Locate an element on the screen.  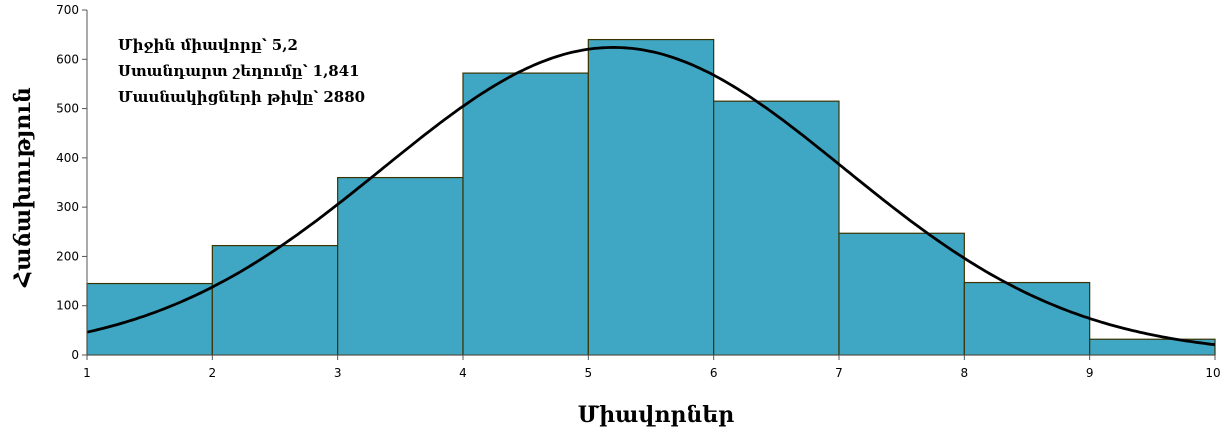
x-tick-label-6: 6 is located at coordinates (714, 373).